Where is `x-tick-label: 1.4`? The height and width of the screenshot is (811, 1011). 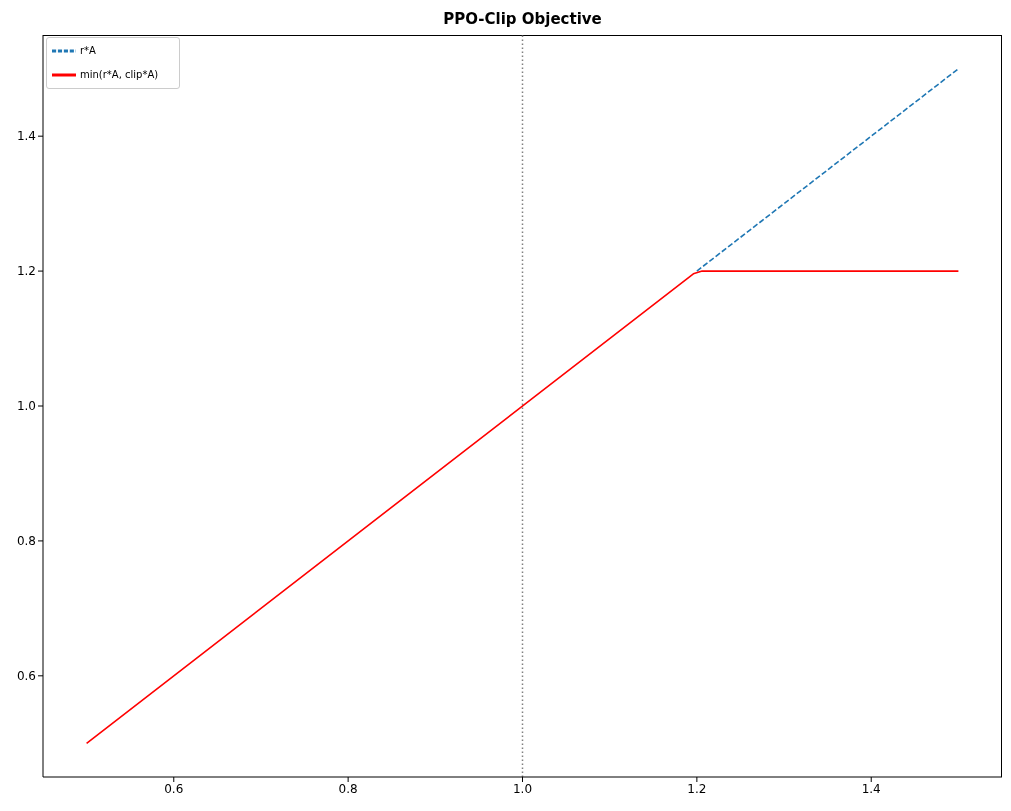 x-tick-label: 1.4 is located at coordinates (871, 788).